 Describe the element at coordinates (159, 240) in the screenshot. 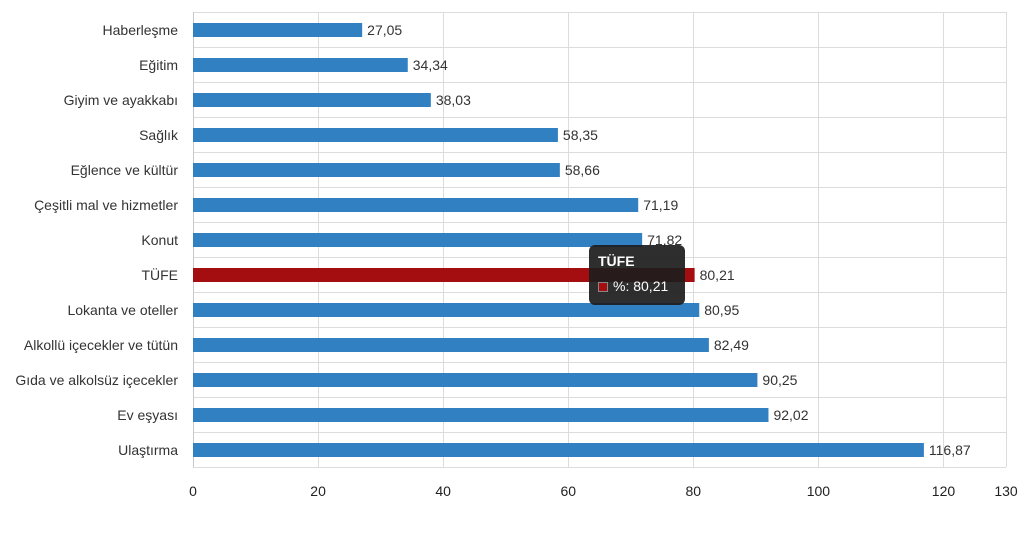

I see `category-label: Konut` at that location.